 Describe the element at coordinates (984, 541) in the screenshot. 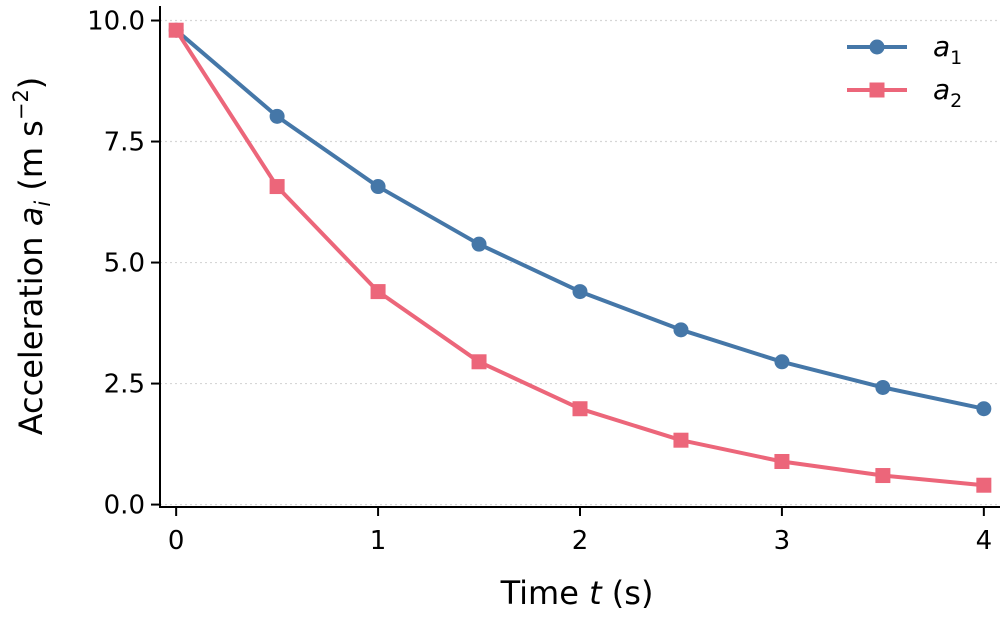

I see `x-tick-label: 4` at that location.